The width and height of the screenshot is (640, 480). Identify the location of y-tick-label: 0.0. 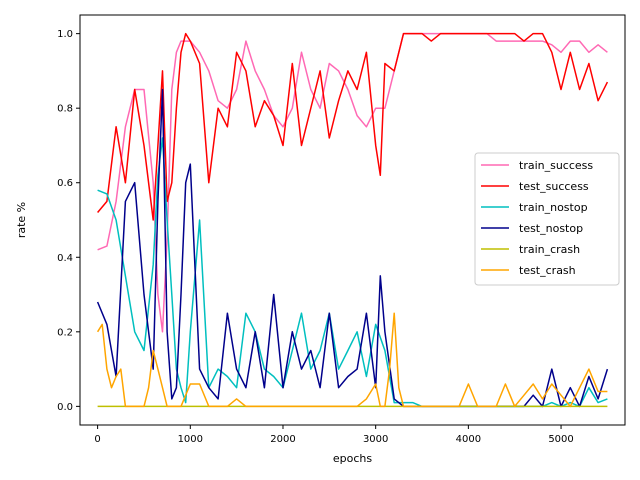
(65, 407).